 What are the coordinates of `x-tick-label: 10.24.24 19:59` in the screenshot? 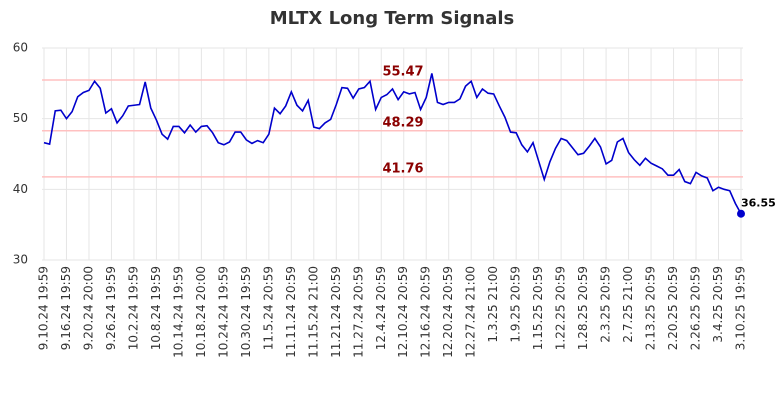 It's located at (223, 312).